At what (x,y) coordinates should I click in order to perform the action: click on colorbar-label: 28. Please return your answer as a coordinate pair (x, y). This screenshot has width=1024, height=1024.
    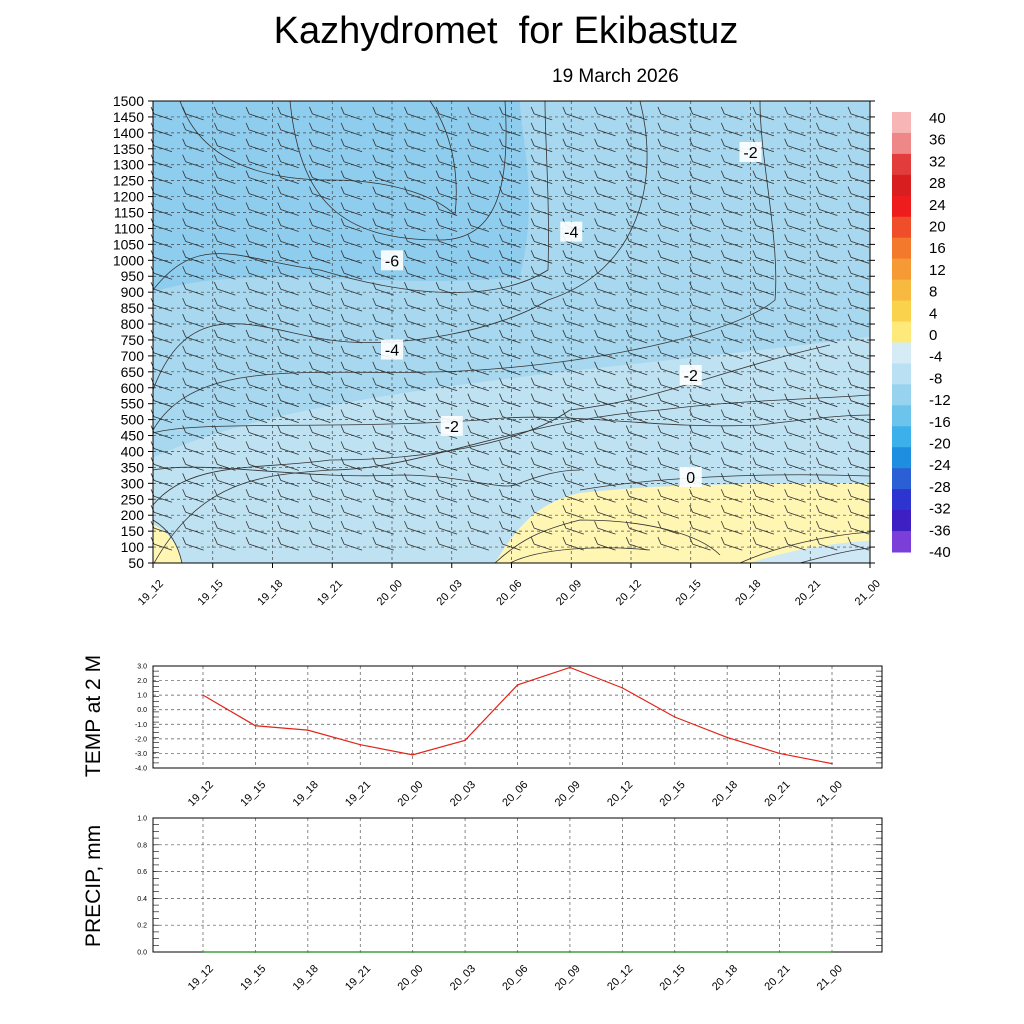
    Looking at the image, I should click on (937, 183).